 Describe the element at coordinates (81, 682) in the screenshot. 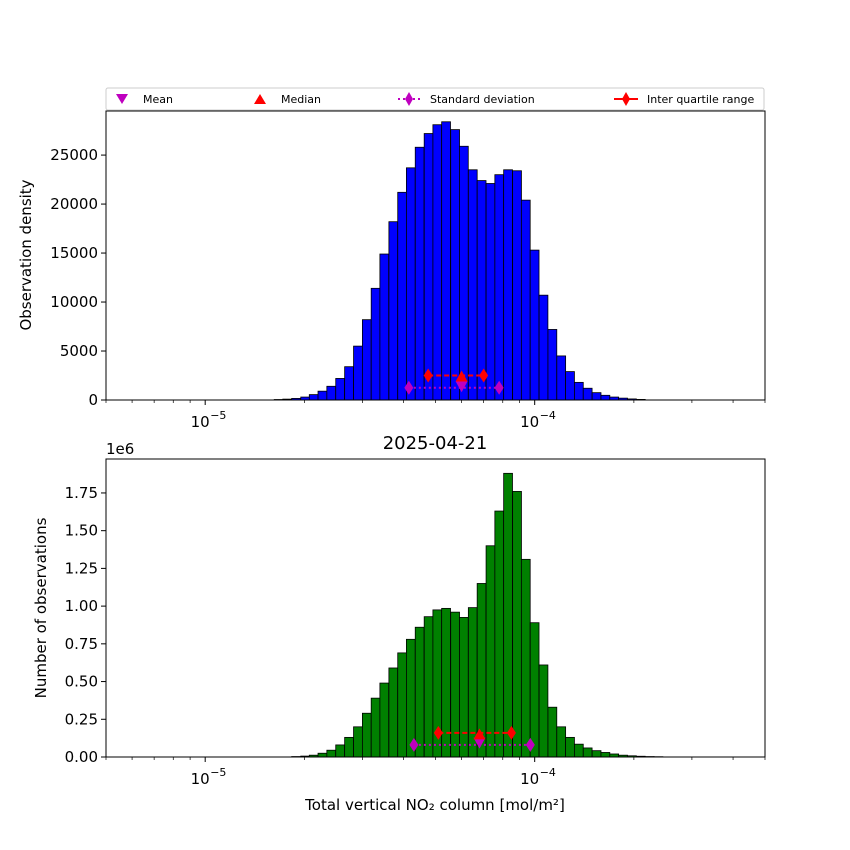

I see `y-tick-label: 0.50` at that location.